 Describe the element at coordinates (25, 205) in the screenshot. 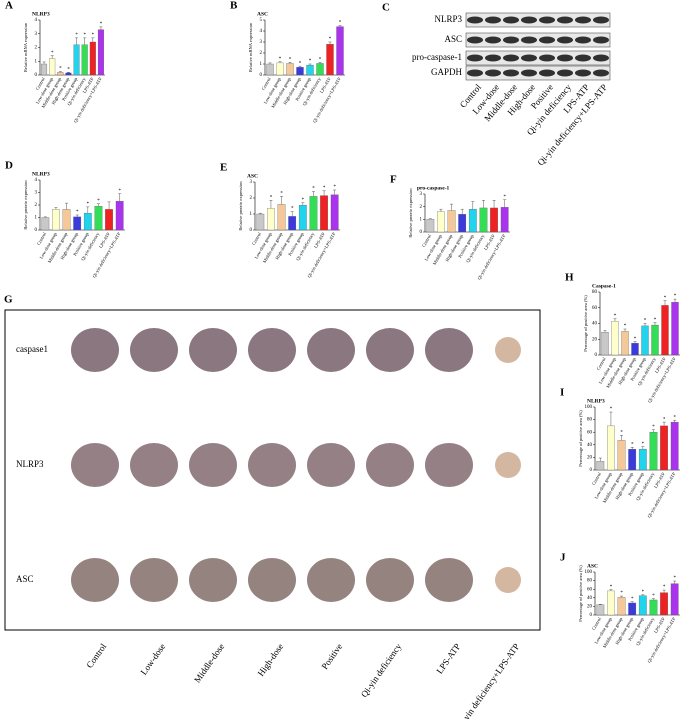

I see `y-axis-label: Relative protein expression` at that location.